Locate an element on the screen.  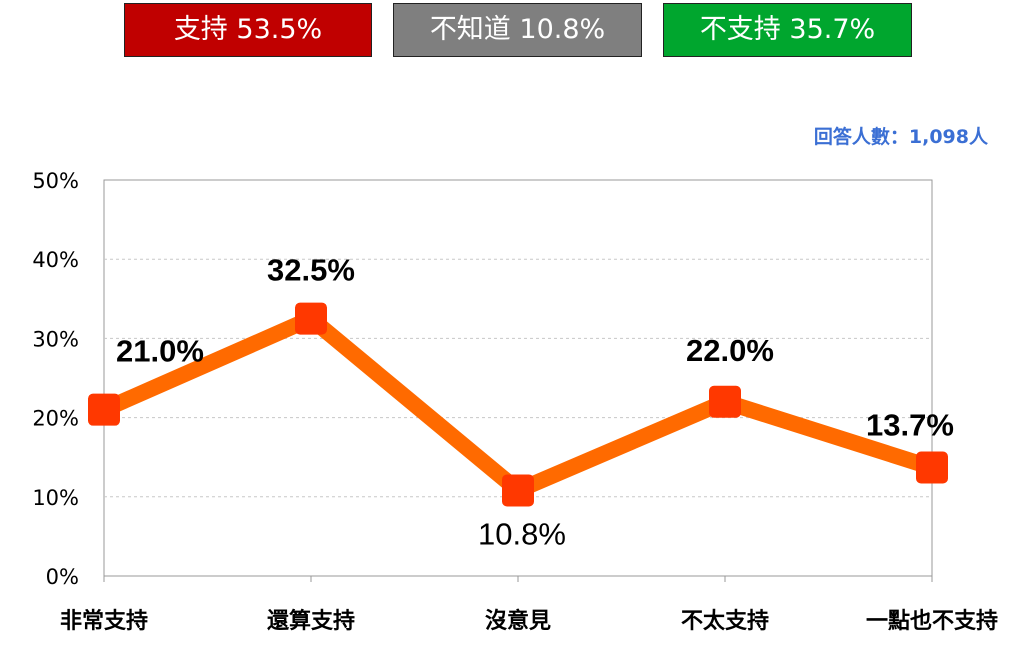
x-tick-label: 沒意見 is located at coordinates (518, 621).